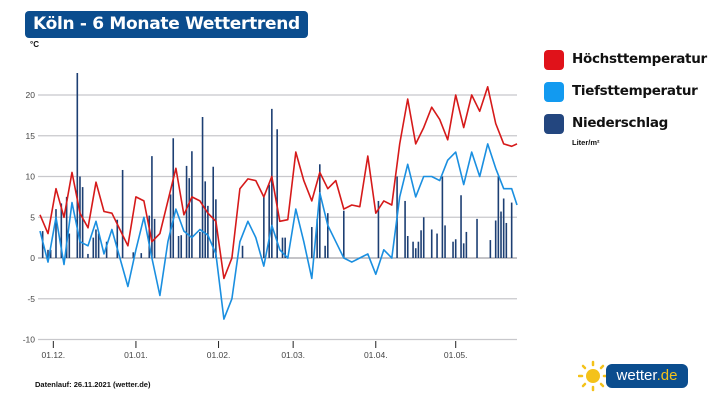 This screenshot has width=717, height=403. Describe the element at coordinates (639, 59) in the screenshot. I see `legend-label-max: Höchsttemperatur` at that location.